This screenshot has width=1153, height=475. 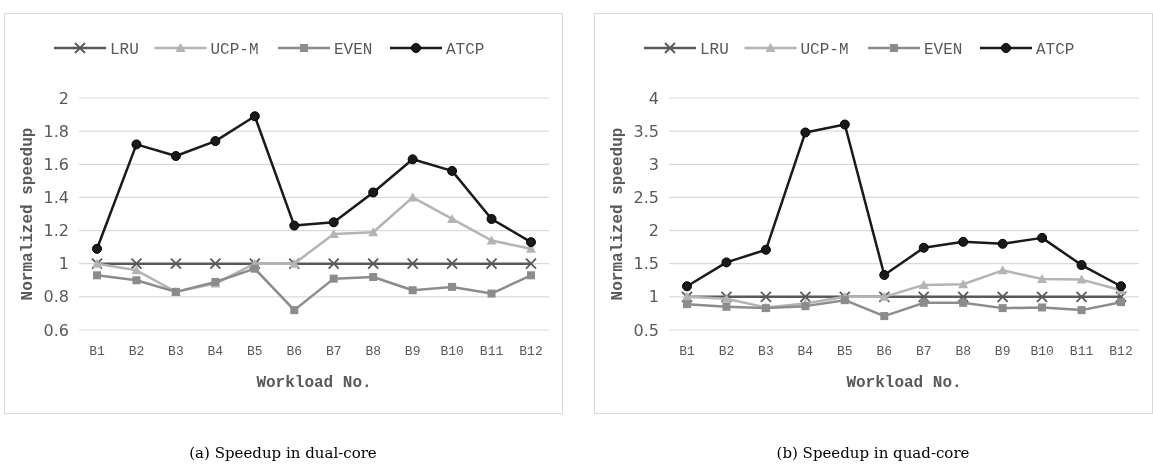 What do you see at coordinates (56, 231) in the screenshot?
I see `y-tick-label: 1.2` at bounding box center [56, 231].